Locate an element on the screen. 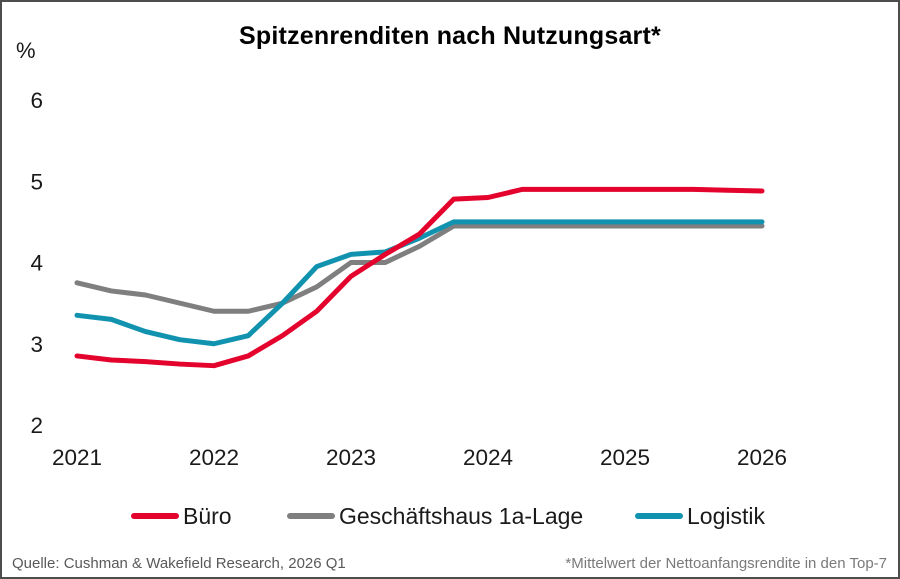  series-line-geschaeftshaus-1a-lage is located at coordinates (419, 268).